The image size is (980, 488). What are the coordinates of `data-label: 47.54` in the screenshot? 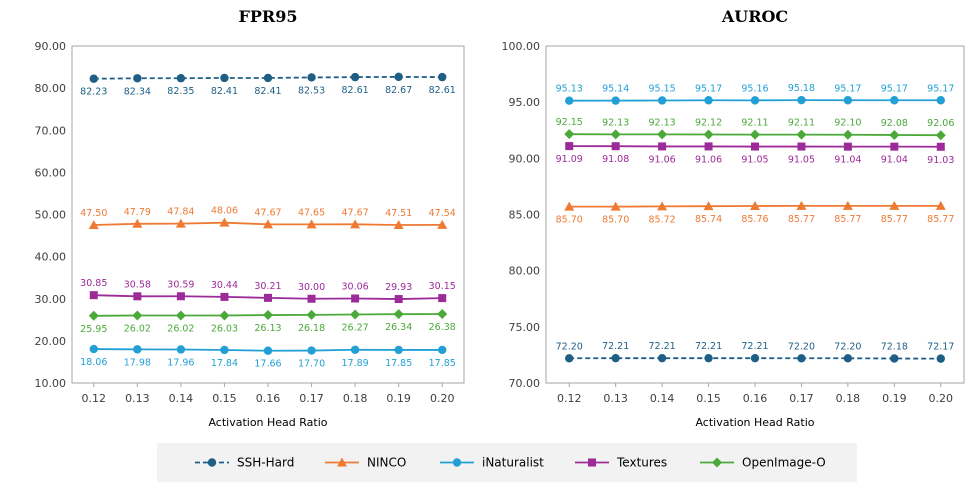 It's located at (442, 213).